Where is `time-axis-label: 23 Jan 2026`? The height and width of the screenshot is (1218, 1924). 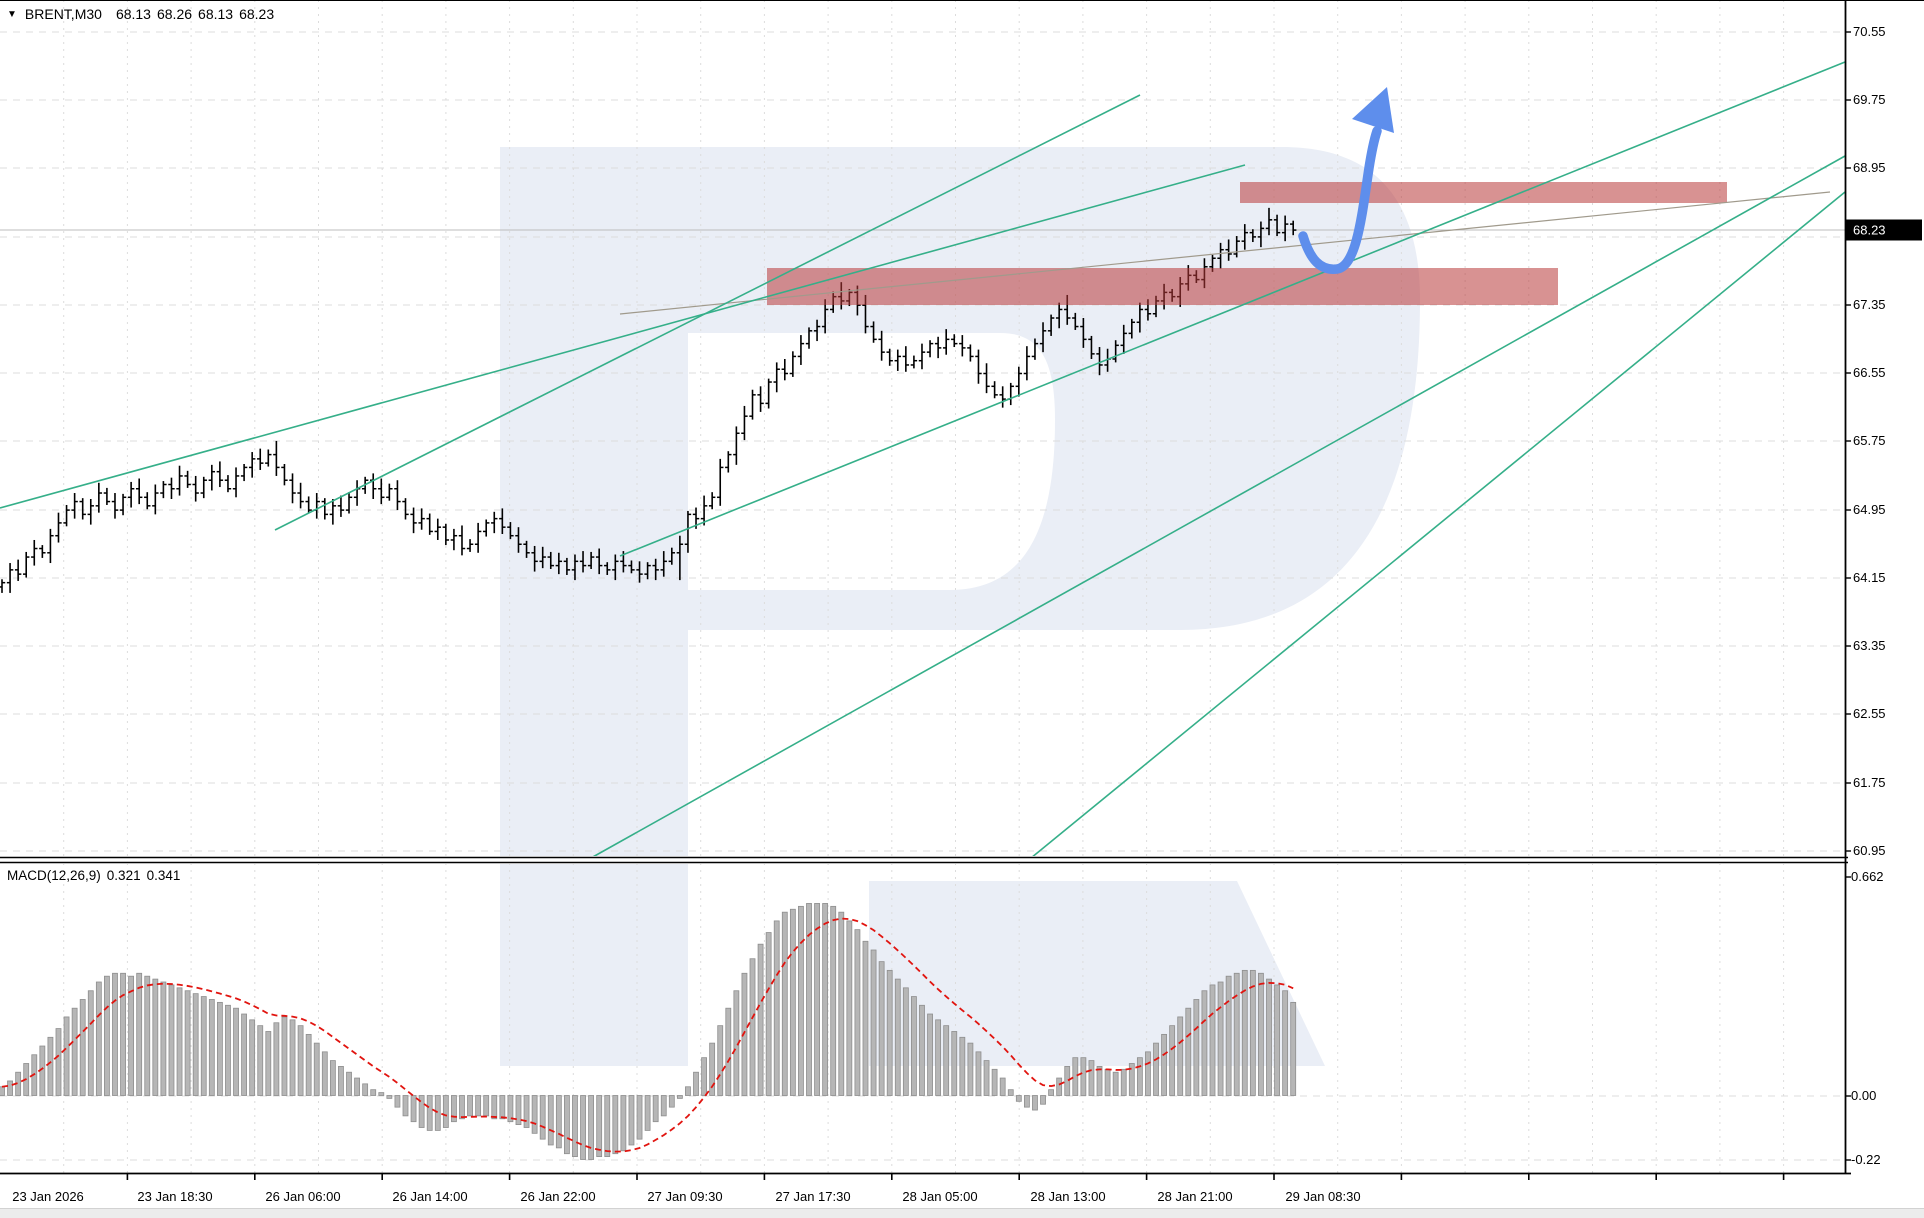 time-axis-label: 23 Jan 2026 is located at coordinates (48, 1196).